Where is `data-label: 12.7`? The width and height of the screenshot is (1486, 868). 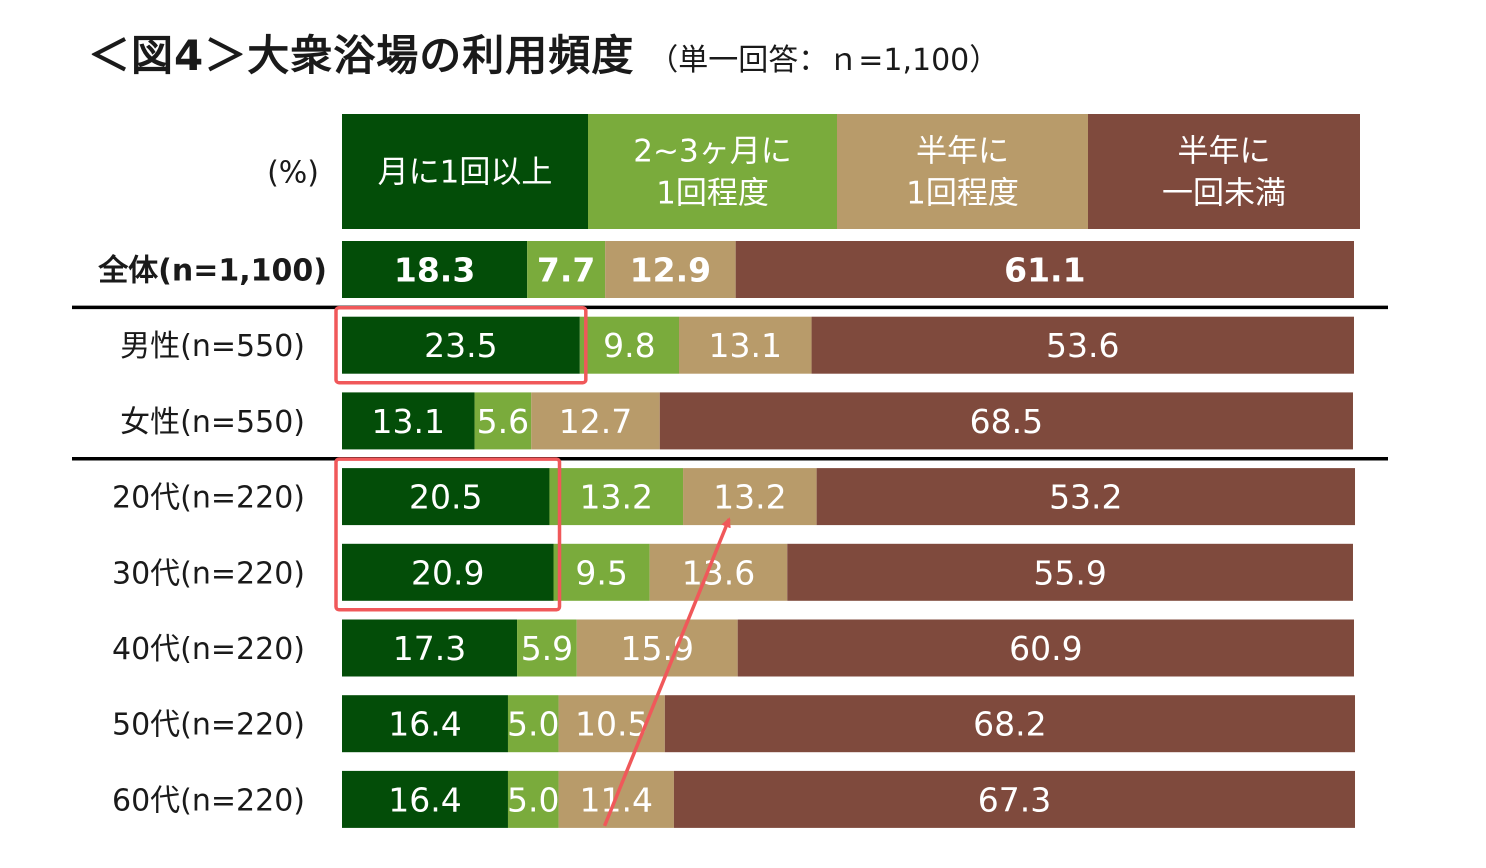
data-label: 12.7 is located at coordinates (595, 421).